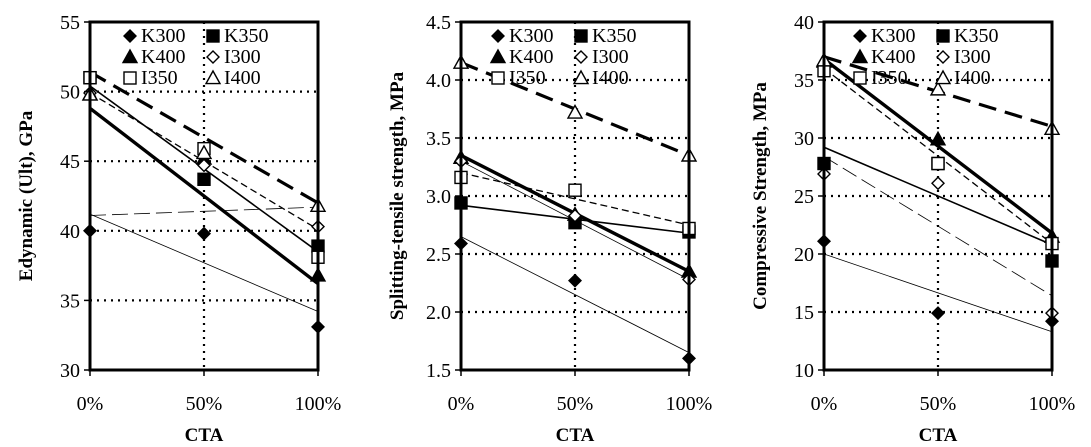  I want to click on y-tick-label: 55, so click(70, 23).